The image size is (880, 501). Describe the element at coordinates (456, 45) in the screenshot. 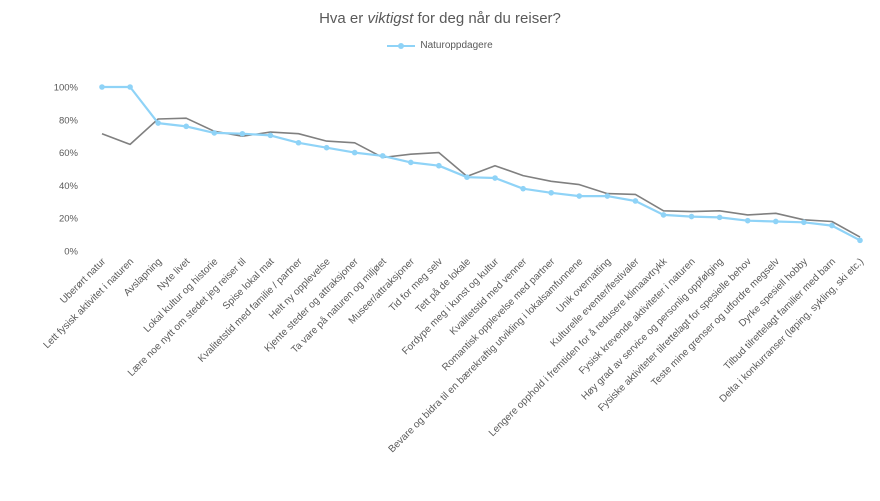

I see `legend-label-naturoppdagere: Naturoppdagere` at that location.